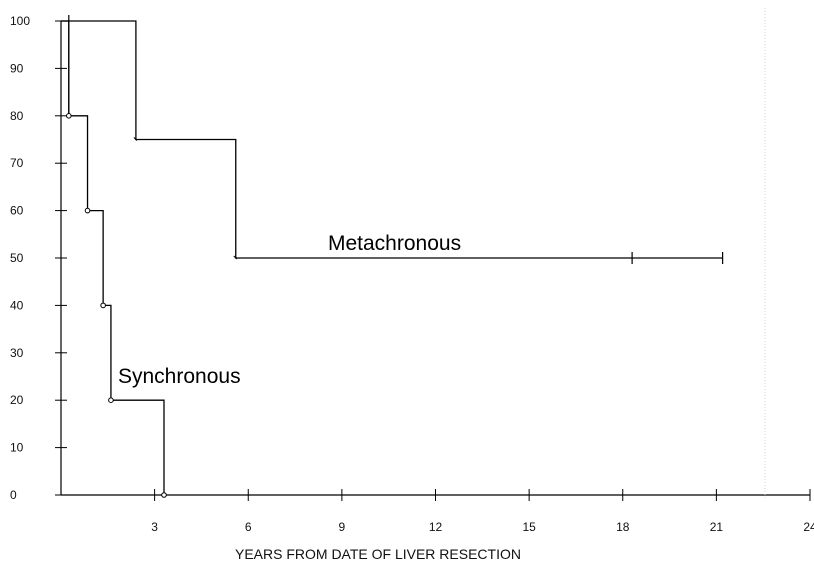  I want to click on y-tick-label: 0, so click(13, 495).